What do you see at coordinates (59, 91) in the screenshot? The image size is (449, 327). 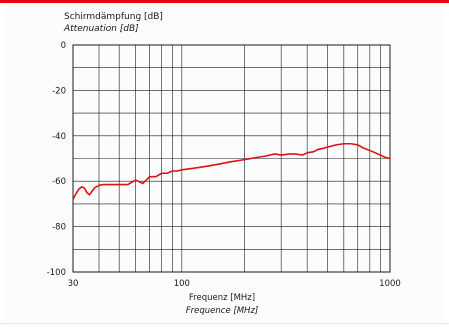 I see `y-tick-label: -20` at bounding box center [59, 91].